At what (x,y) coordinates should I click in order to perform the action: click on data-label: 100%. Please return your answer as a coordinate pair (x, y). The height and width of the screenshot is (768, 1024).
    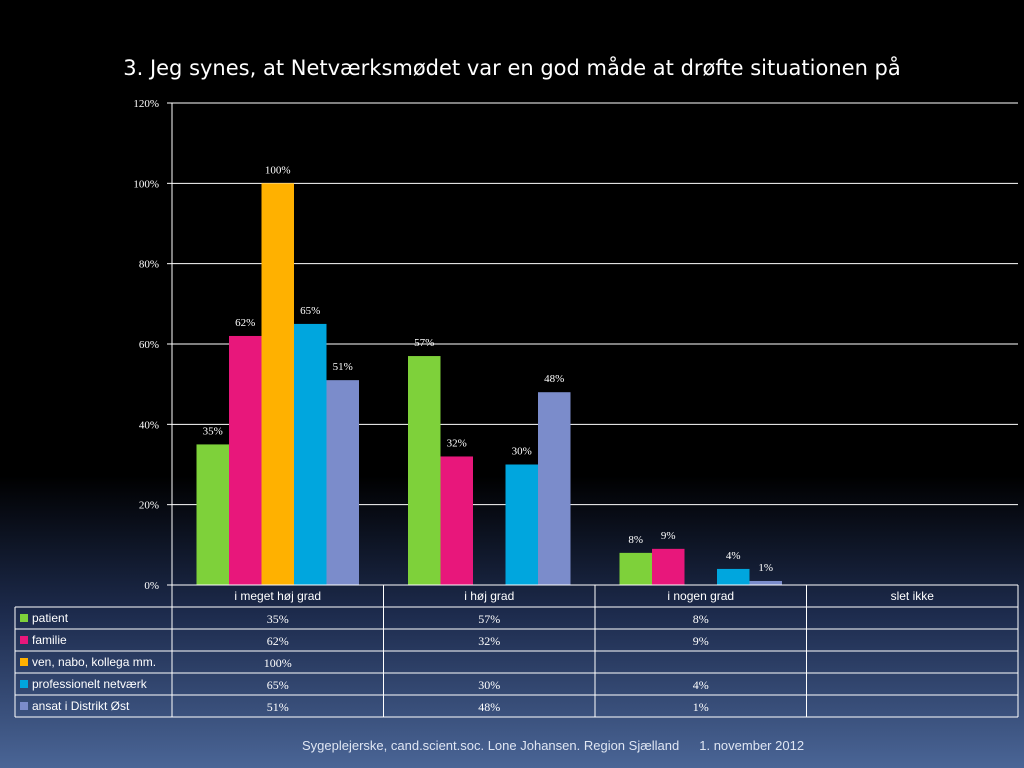
    Looking at the image, I should click on (278, 170).